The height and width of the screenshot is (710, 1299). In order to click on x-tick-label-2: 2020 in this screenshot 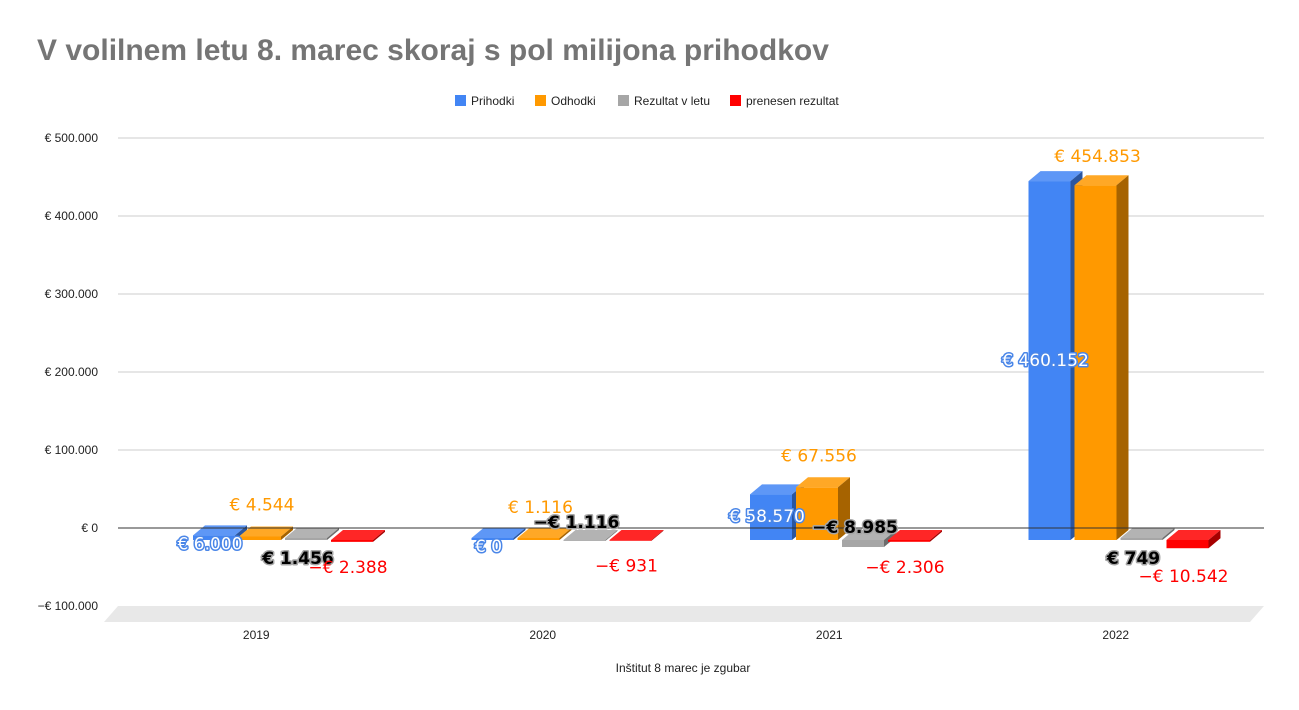, I will do `click(542, 635)`.